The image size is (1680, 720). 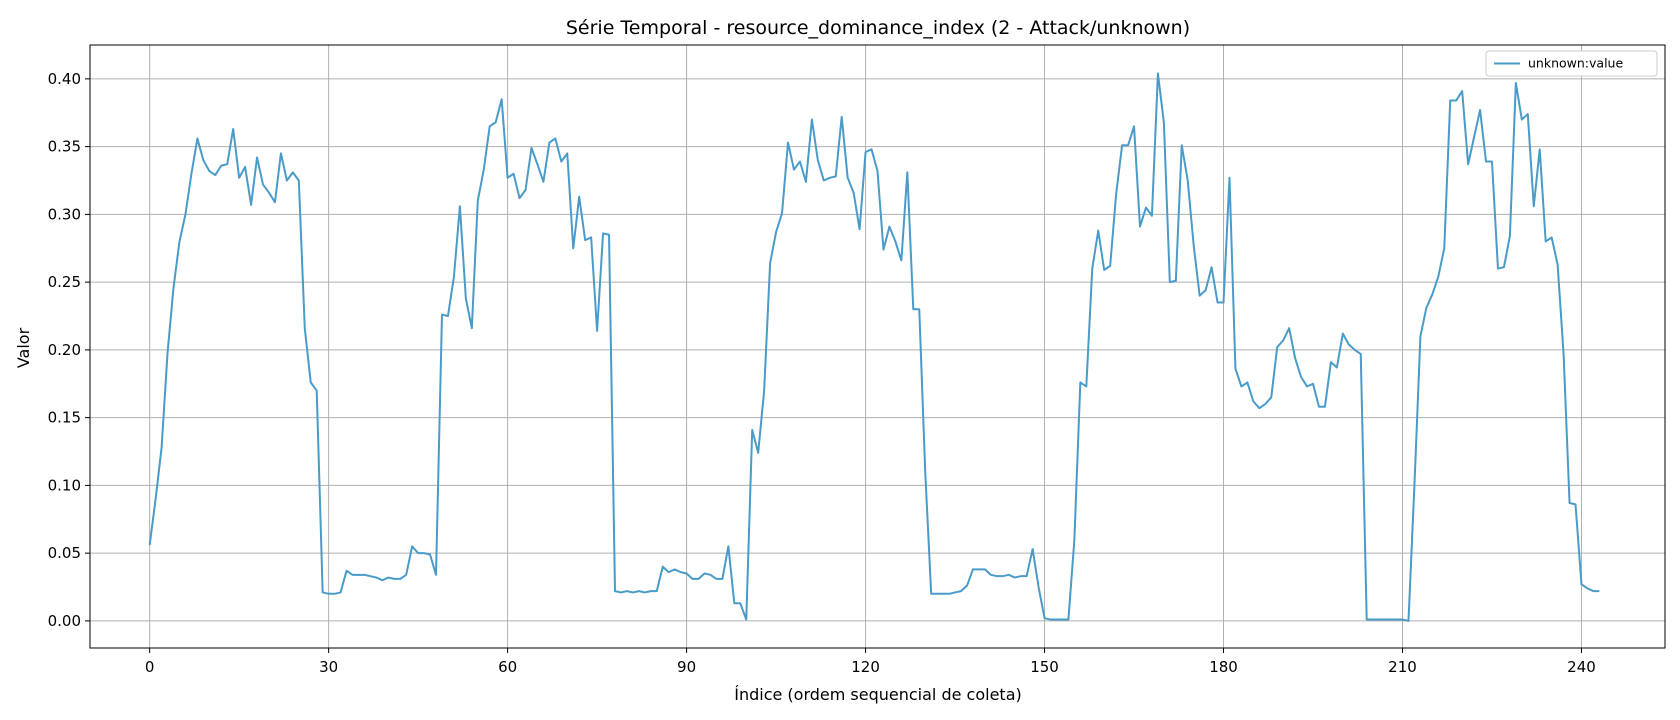 What do you see at coordinates (1044, 667) in the screenshot?
I see `x-tick-label: 150` at bounding box center [1044, 667].